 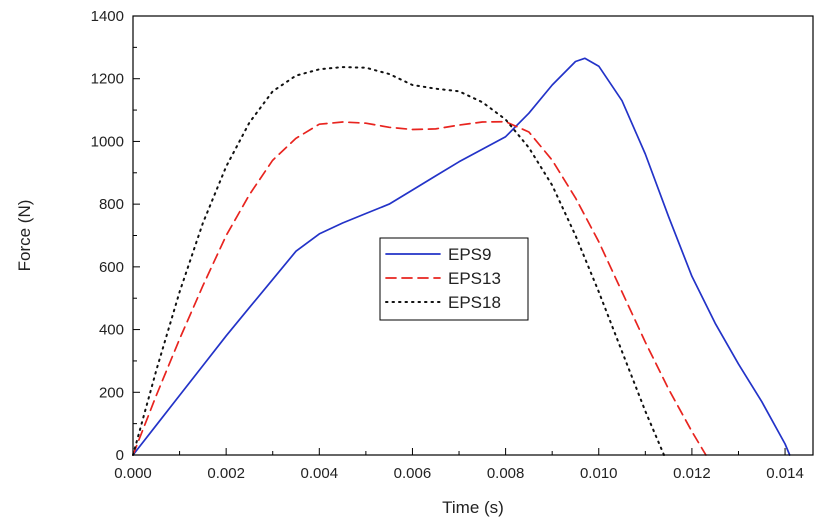 I want to click on y-tick-label: 1200, so click(x=107, y=79).